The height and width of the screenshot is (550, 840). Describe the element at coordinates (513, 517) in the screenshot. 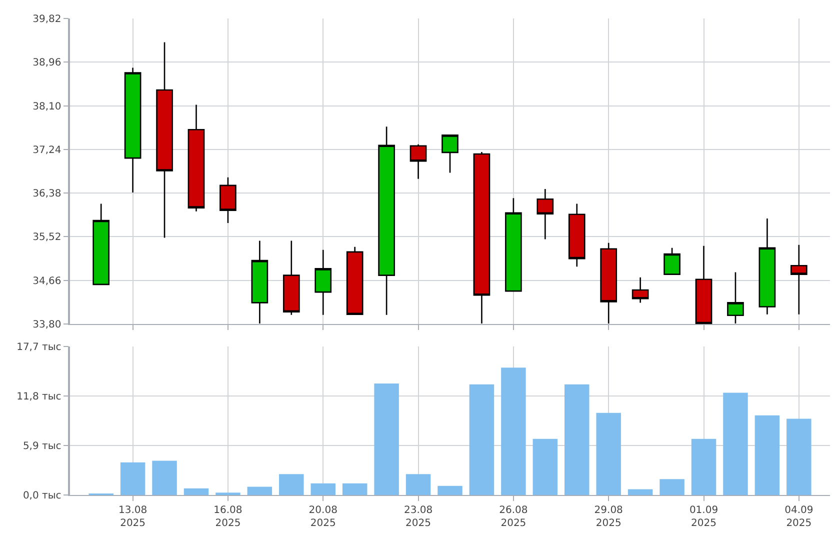

I see `x-tick-label: 26.08 2025` at that location.